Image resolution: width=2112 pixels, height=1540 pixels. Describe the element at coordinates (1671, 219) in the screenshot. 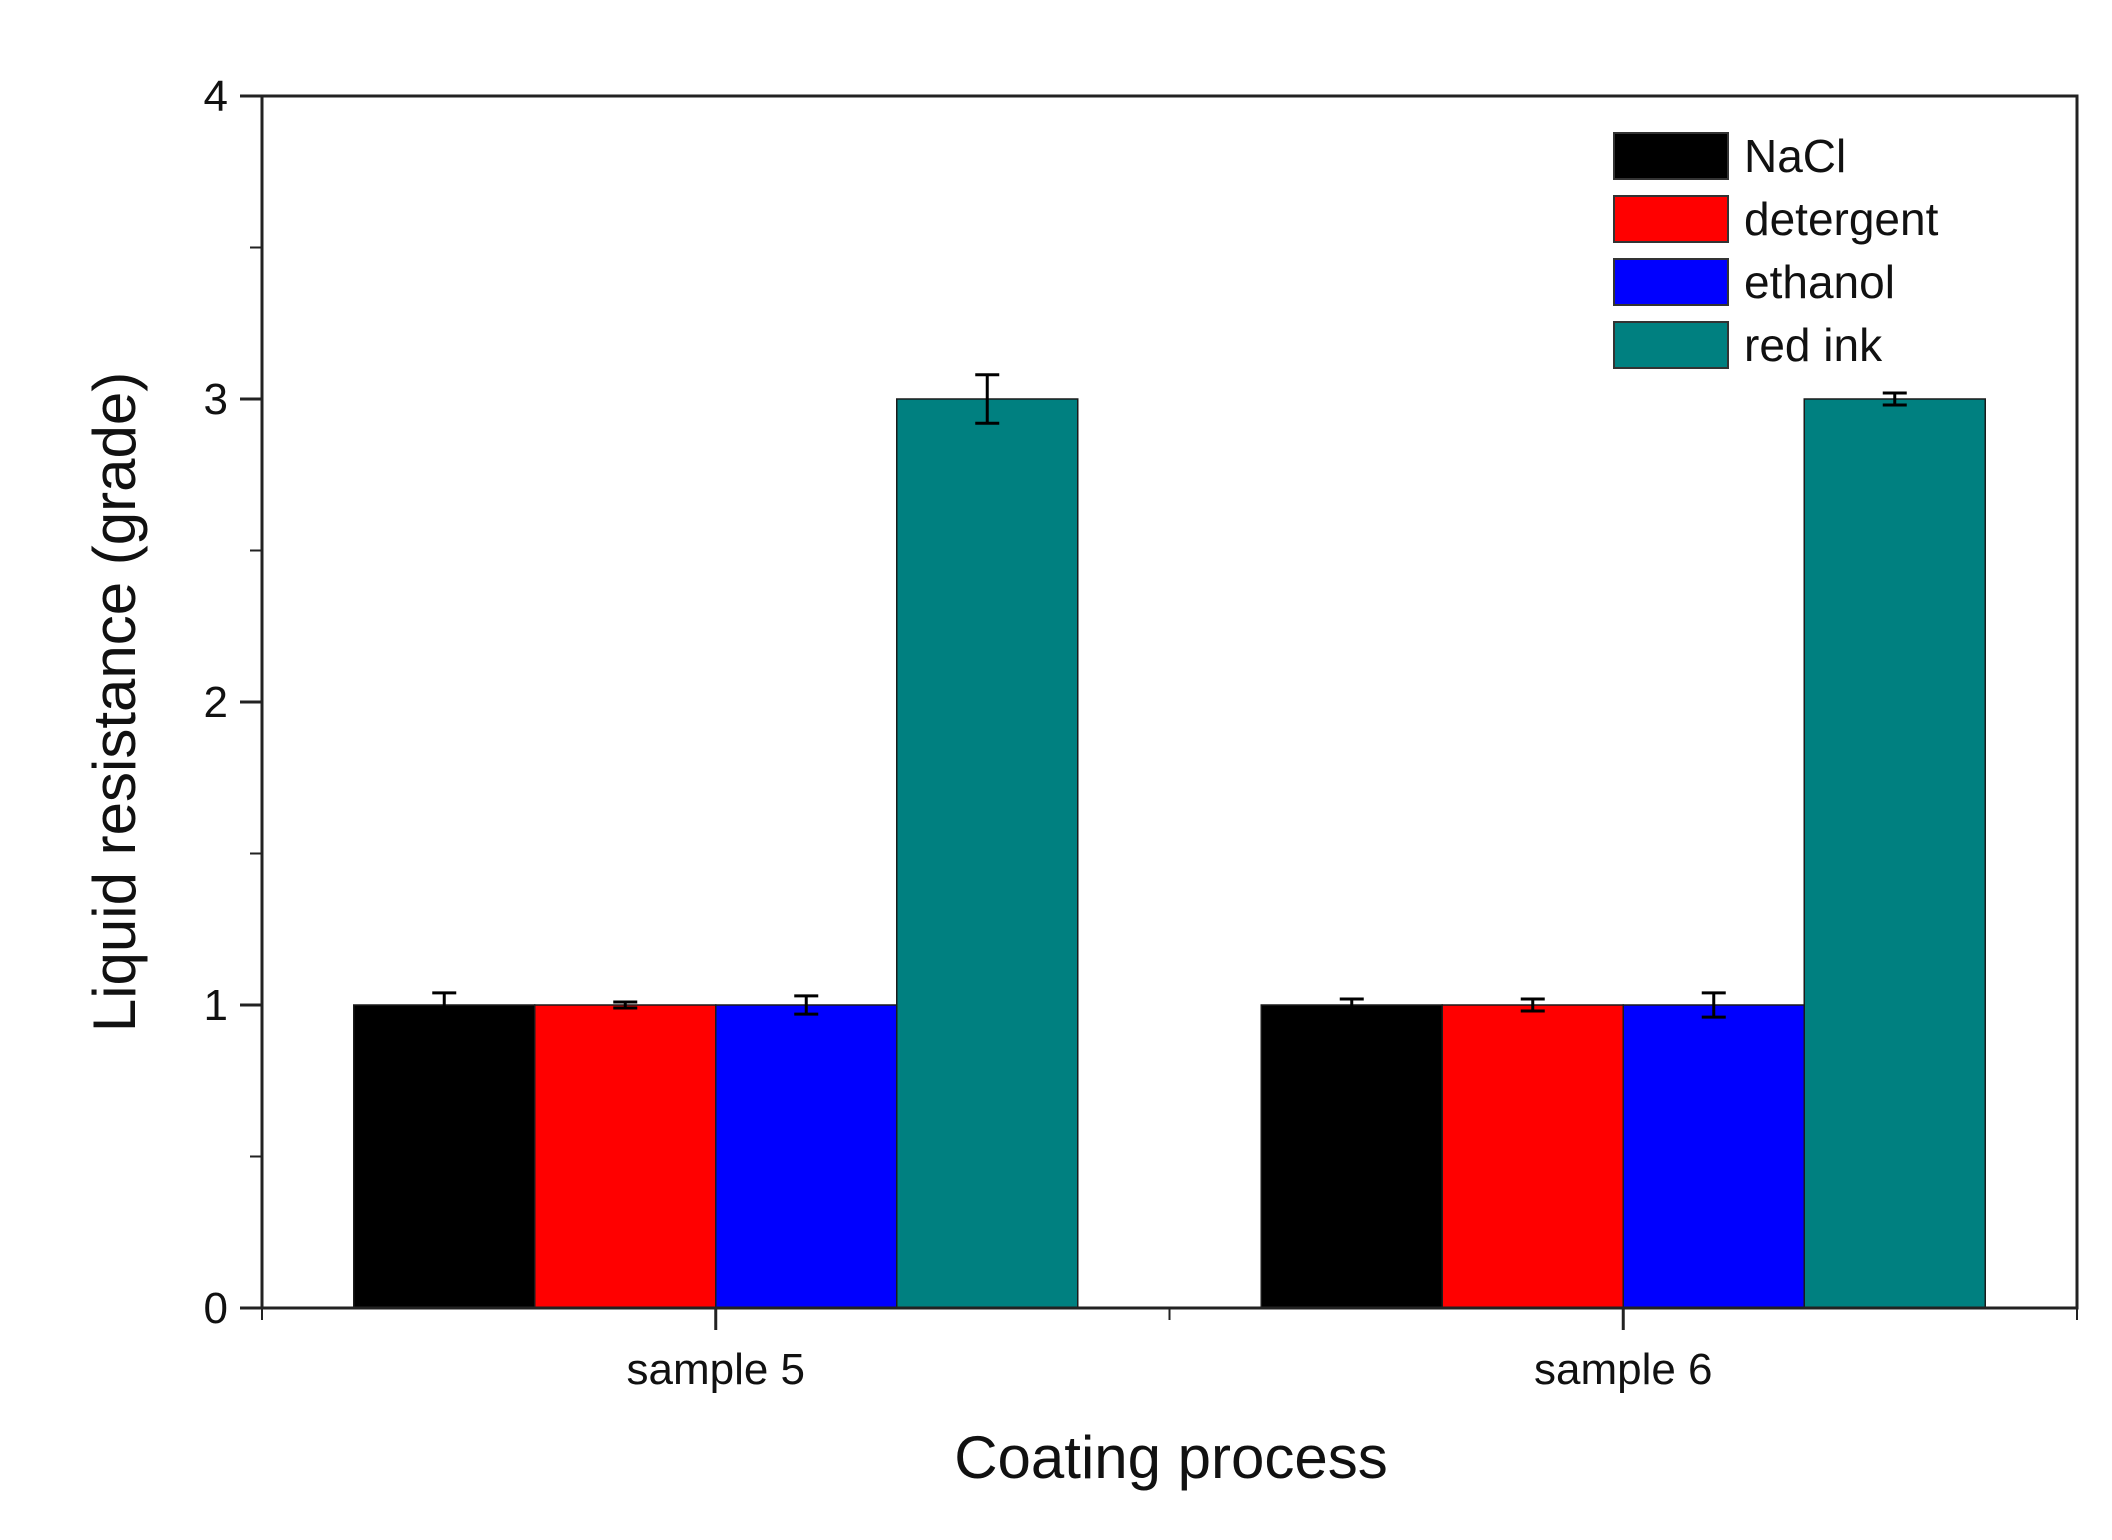

I see `legend-swatch-detergent` at that location.